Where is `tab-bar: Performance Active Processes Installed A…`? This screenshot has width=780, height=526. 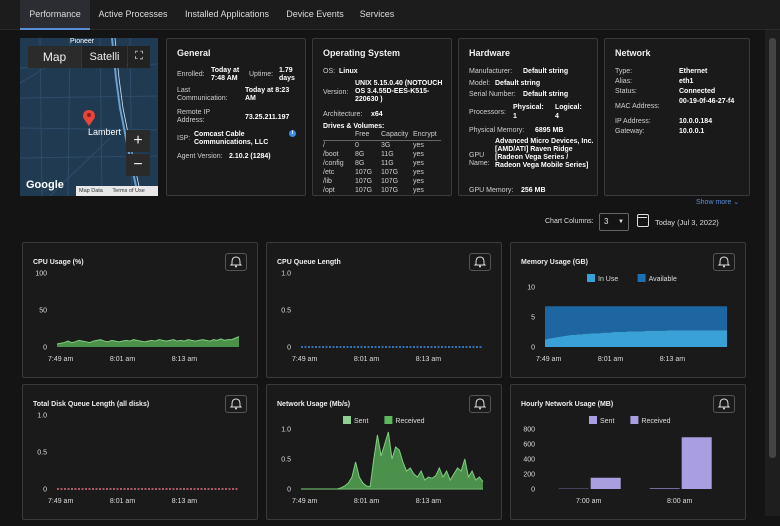 tab-bar: Performance Active Processes Installed A… is located at coordinates (390, 15).